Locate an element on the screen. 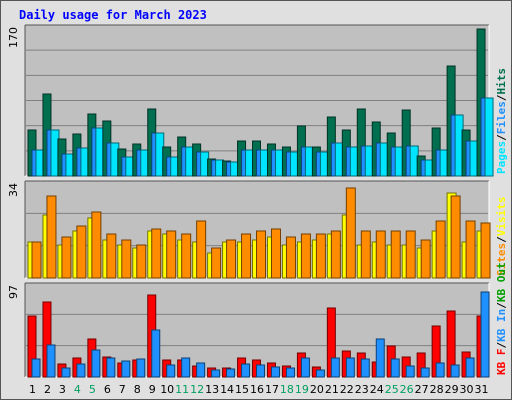 The width and height of the screenshot is (512, 400). panel-max-label: 170 is located at coordinates (13, 37).